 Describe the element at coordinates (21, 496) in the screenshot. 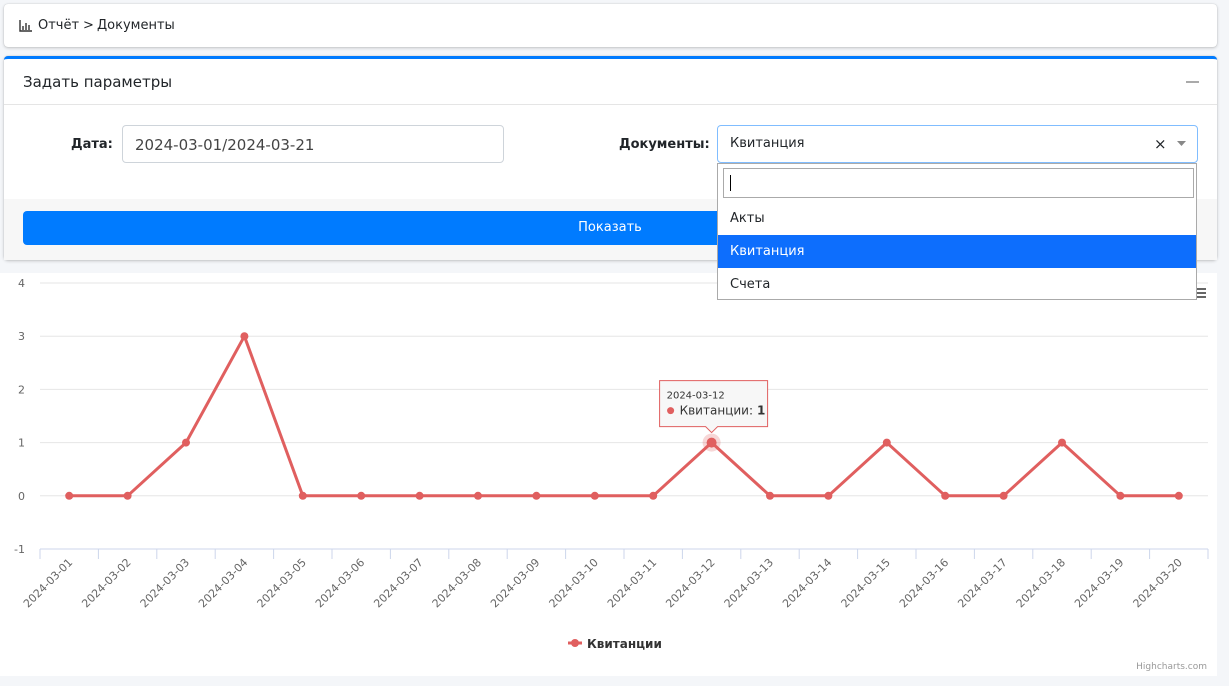

I see `y-tick-label: 0` at that location.